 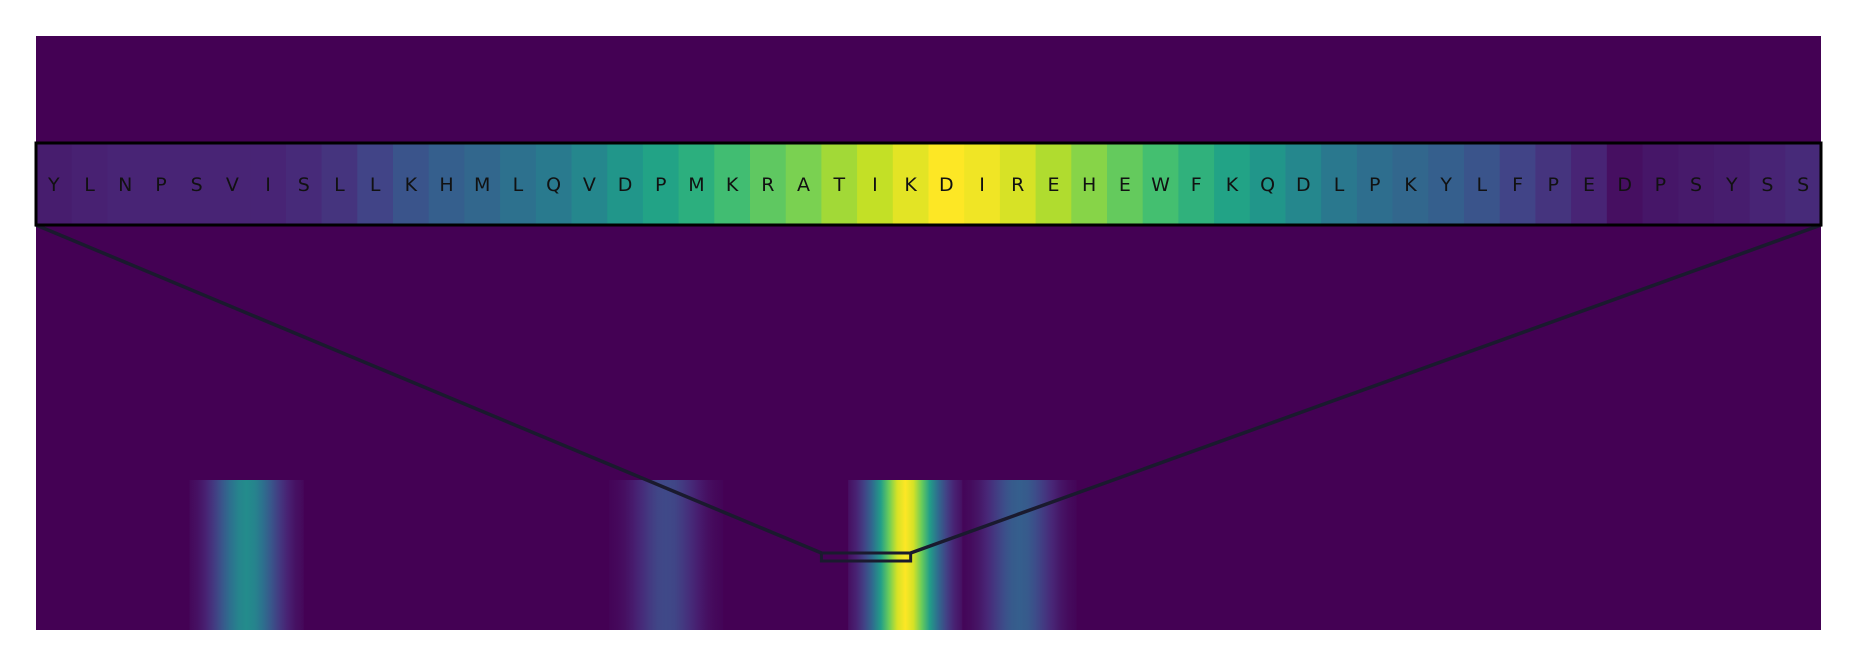 I want to click on residue-label: A, so click(x=803, y=185).